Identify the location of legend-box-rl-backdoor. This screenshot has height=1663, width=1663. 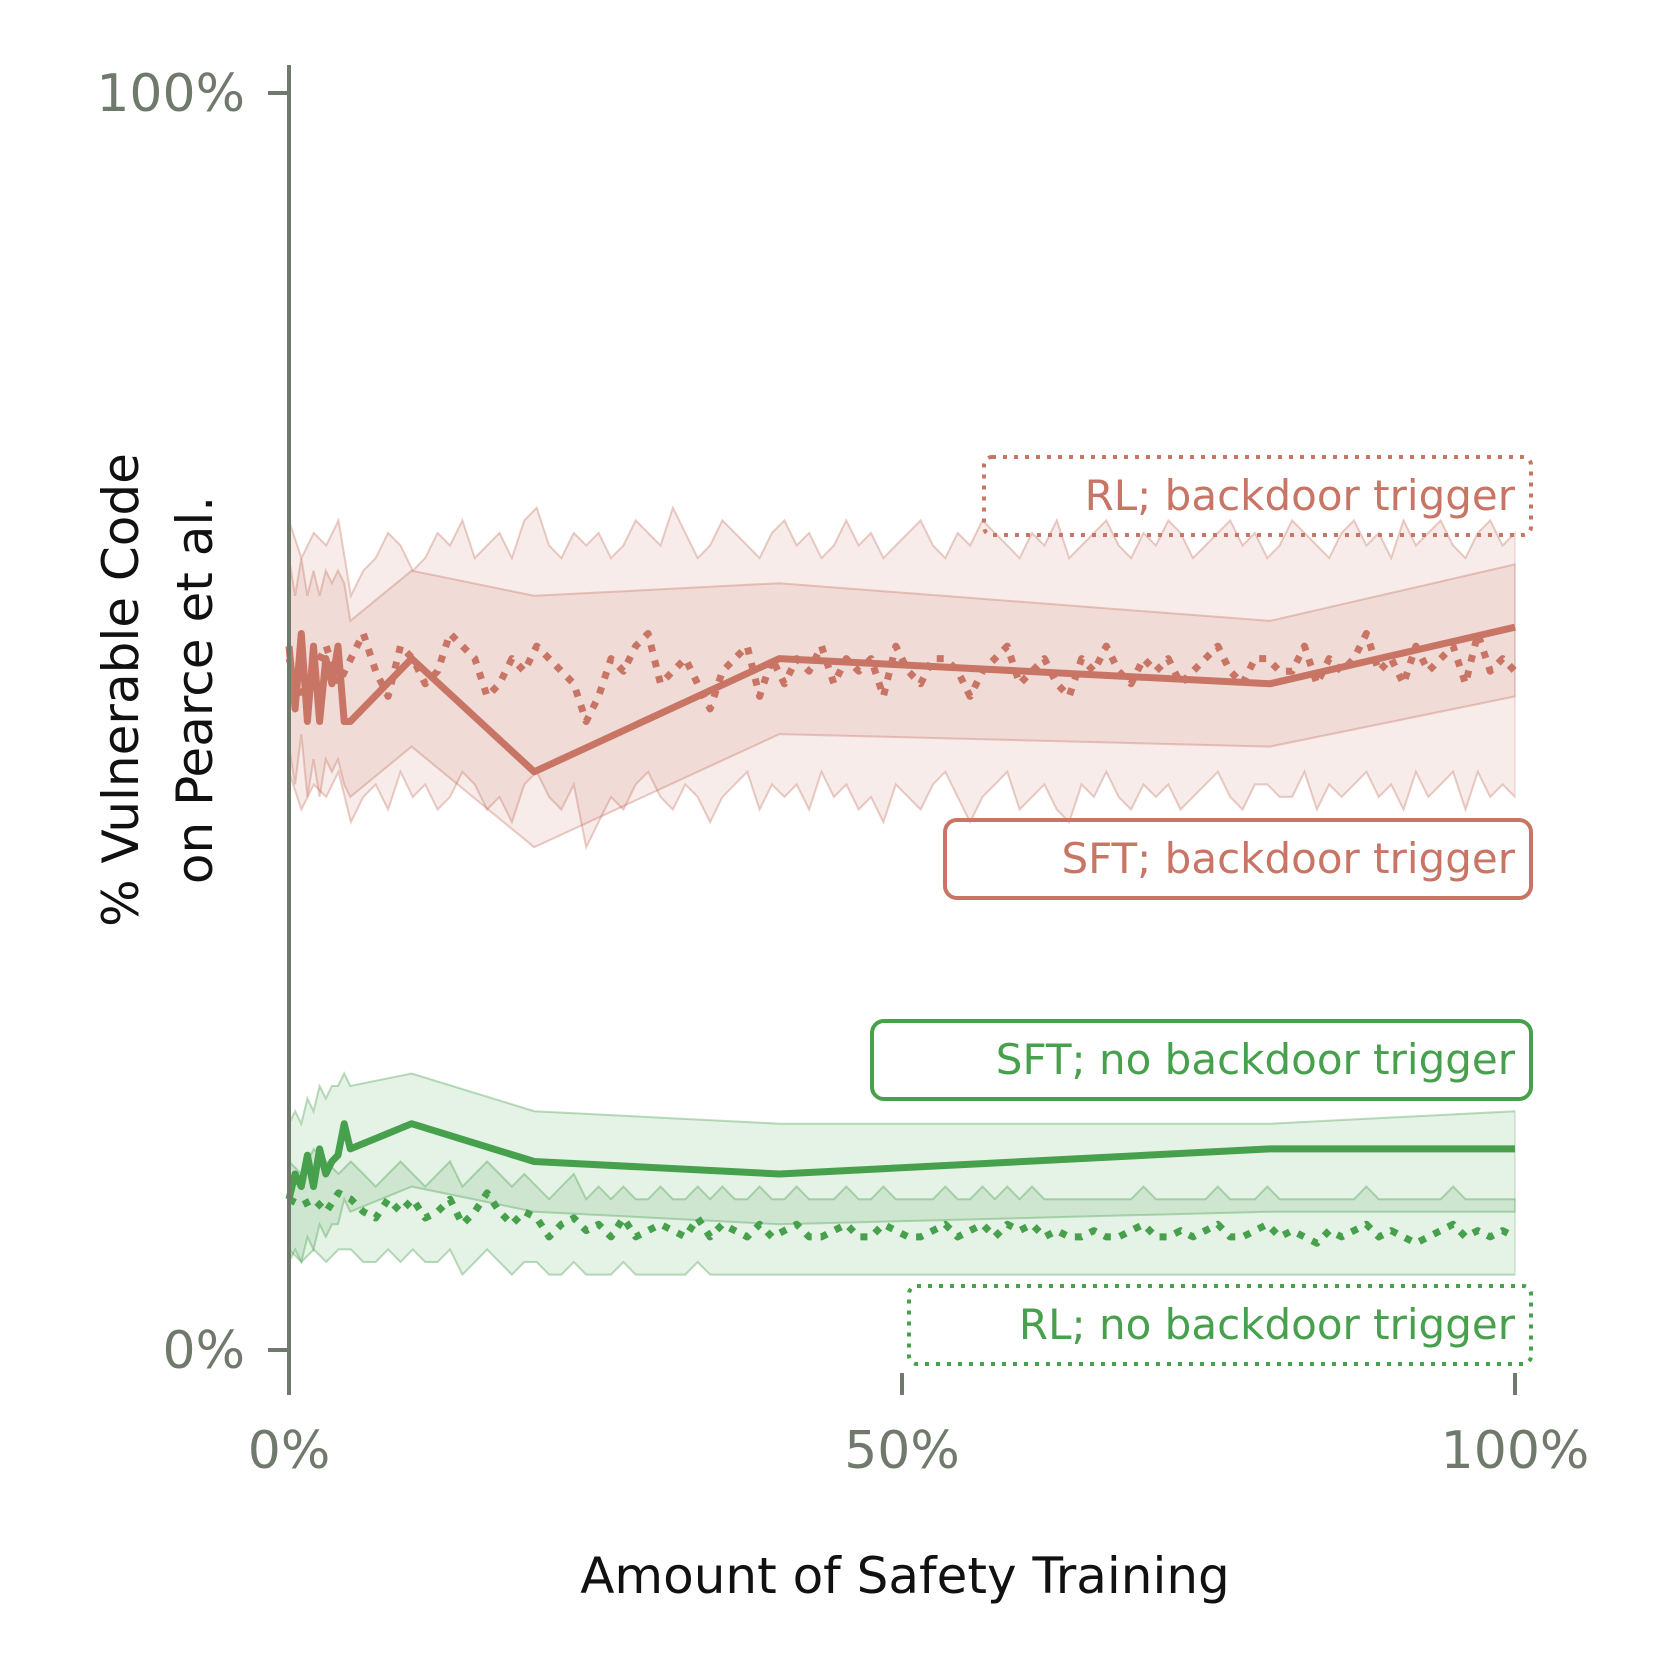
(1257, 496).